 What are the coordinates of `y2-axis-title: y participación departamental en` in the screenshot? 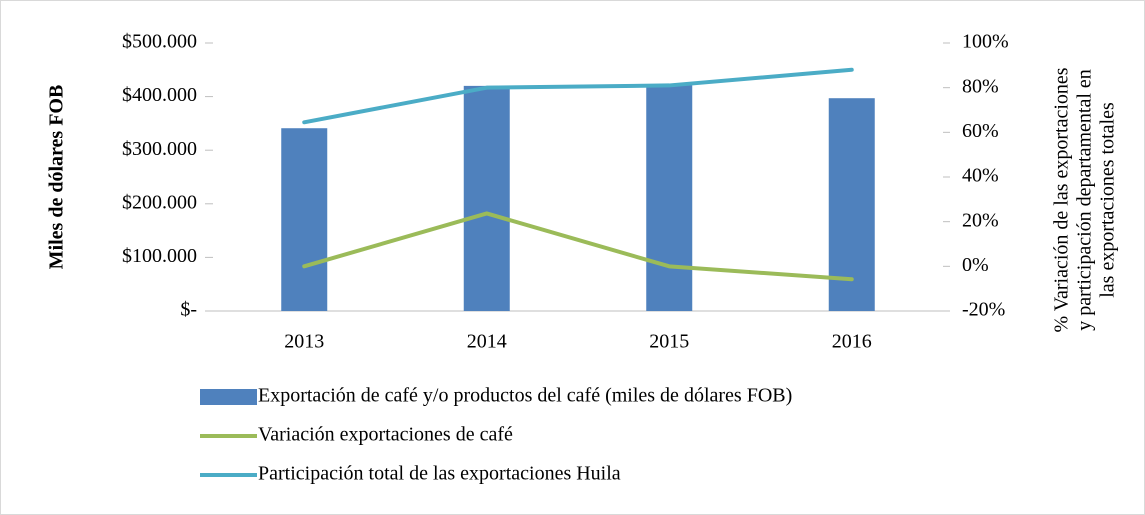 It's located at (1085, 200).